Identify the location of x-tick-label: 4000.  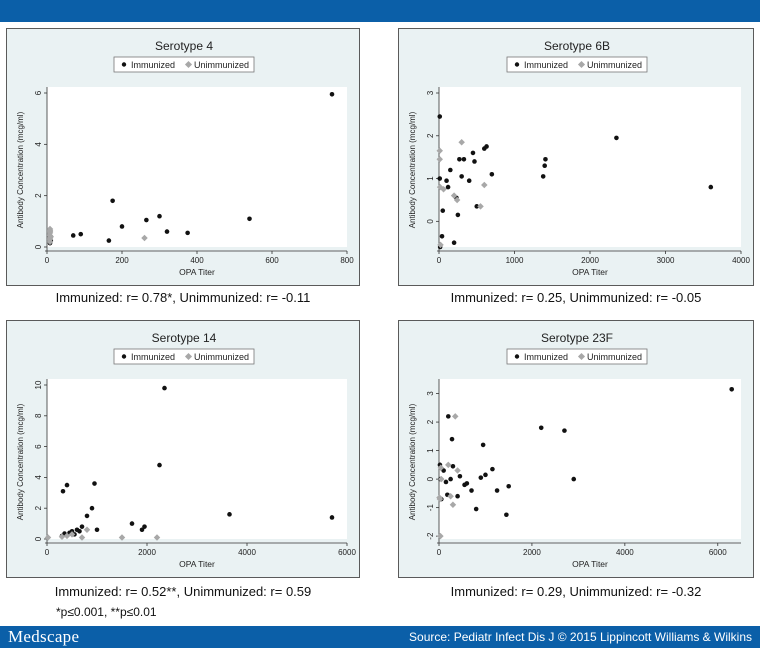
(741, 260).